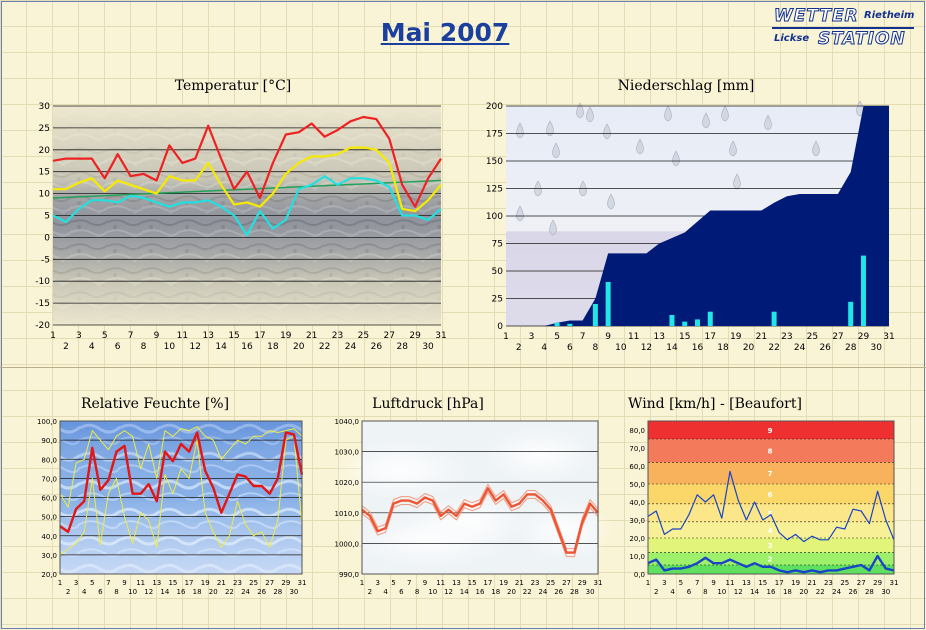  I want to click on x-tick-label: 5, so click(92, 583).